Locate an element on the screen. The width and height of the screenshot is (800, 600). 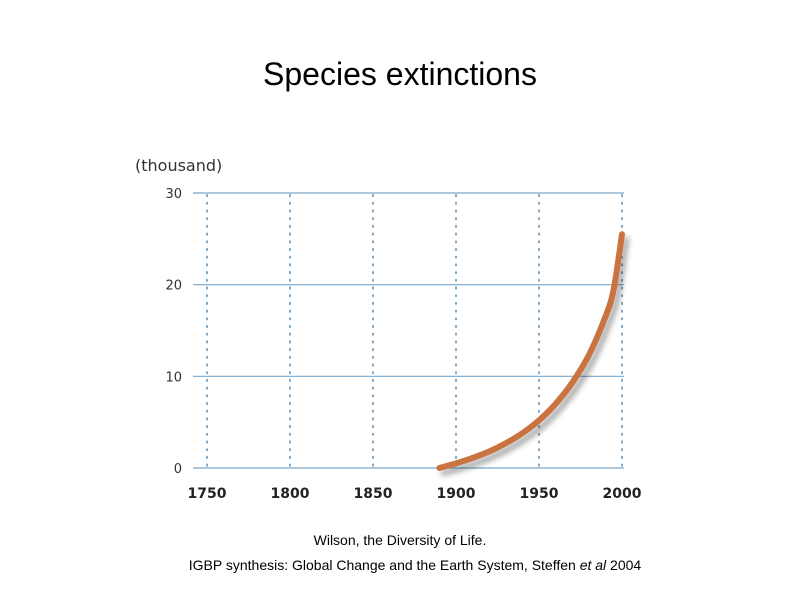
page-title: Species extinctions is located at coordinates (400, 74).